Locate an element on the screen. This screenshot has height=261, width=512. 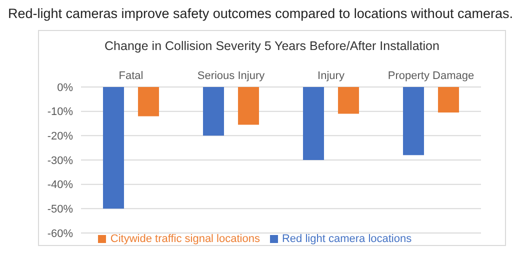
x-tick-label: Fatal is located at coordinates (131, 76).